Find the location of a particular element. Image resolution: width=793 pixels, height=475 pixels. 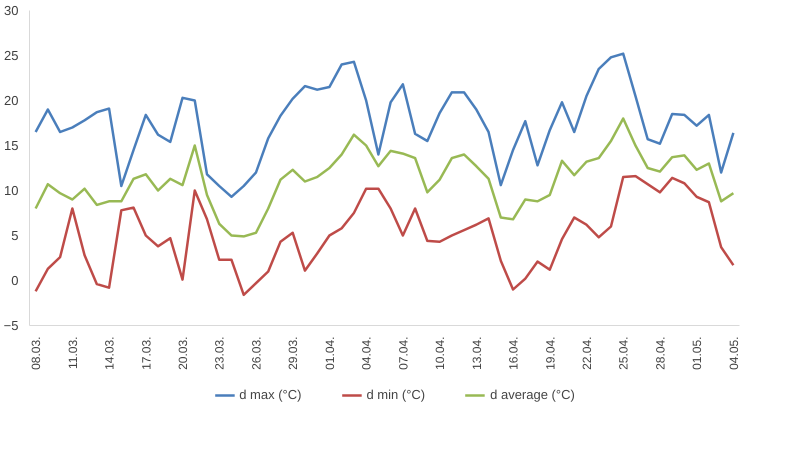

legend-label: d average (°C) is located at coordinates (532, 394).